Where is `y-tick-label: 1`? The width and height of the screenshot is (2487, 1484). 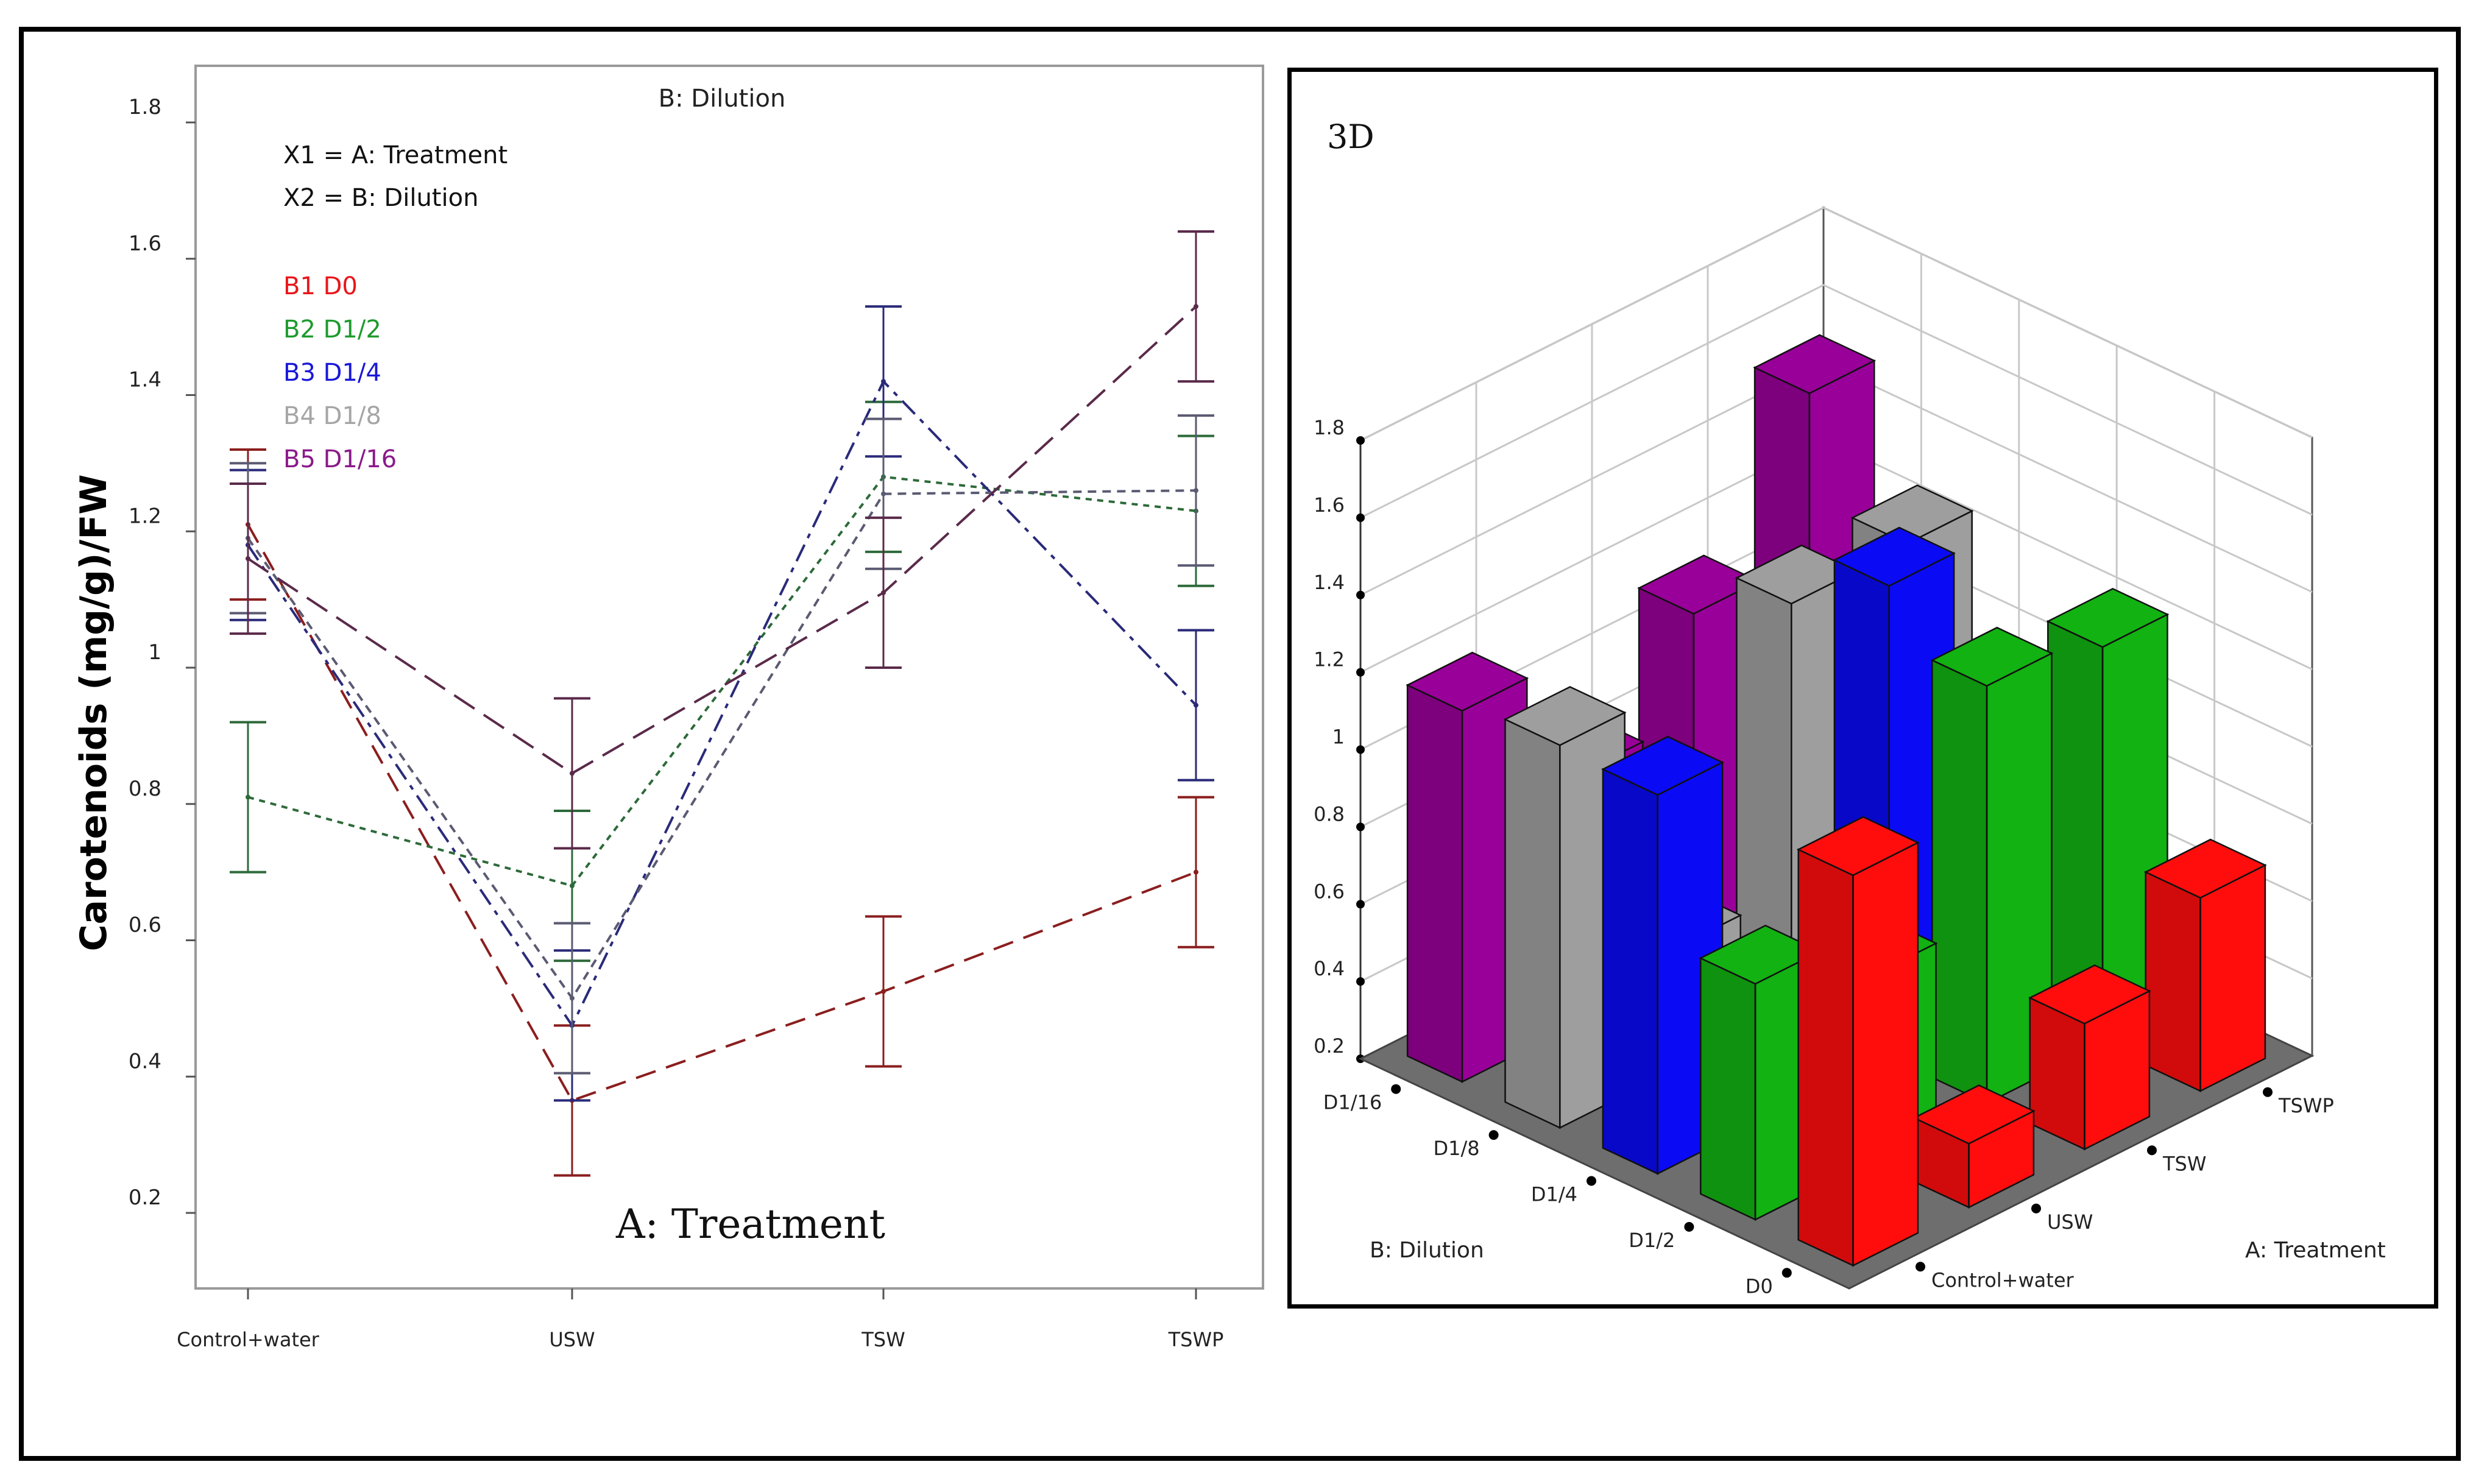 y-tick-label: 1 is located at coordinates (154, 653).